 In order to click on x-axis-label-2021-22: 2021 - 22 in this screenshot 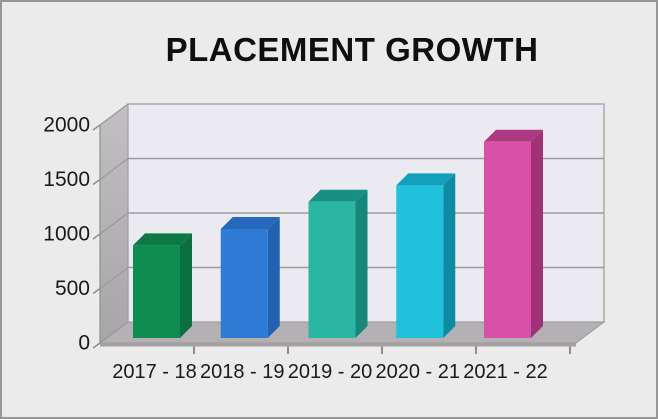, I will do `click(505, 372)`.